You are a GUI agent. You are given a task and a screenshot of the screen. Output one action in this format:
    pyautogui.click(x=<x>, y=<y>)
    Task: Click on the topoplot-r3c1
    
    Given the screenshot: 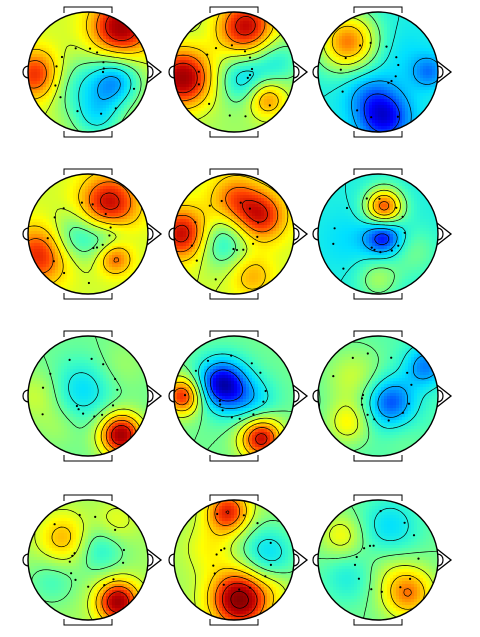 What is the action you would take?
    pyautogui.click(x=92, y=396)
    